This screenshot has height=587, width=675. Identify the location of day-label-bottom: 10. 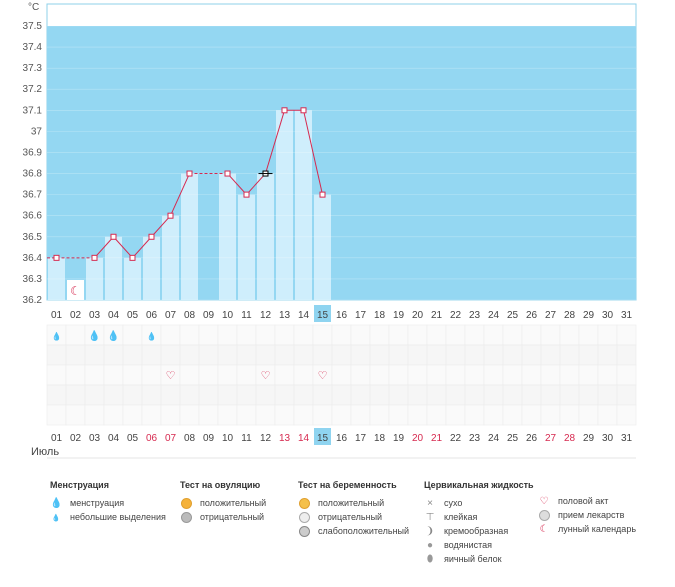
(228, 438).